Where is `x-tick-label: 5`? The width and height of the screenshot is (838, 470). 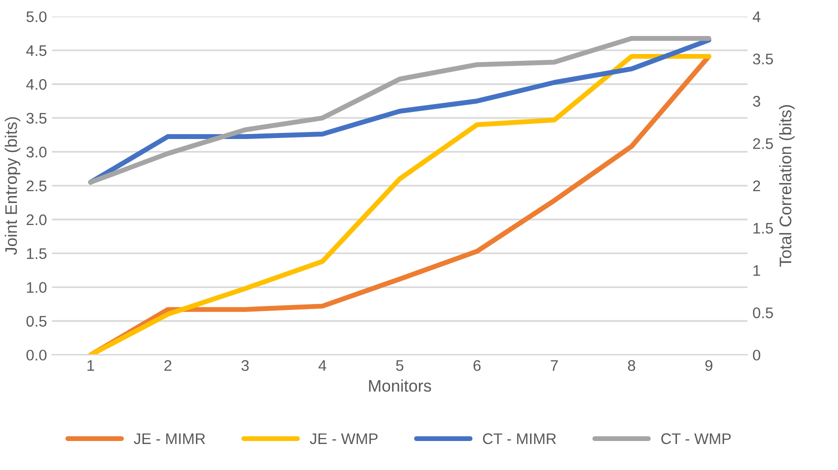 x-tick-label: 5 is located at coordinates (400, 365).